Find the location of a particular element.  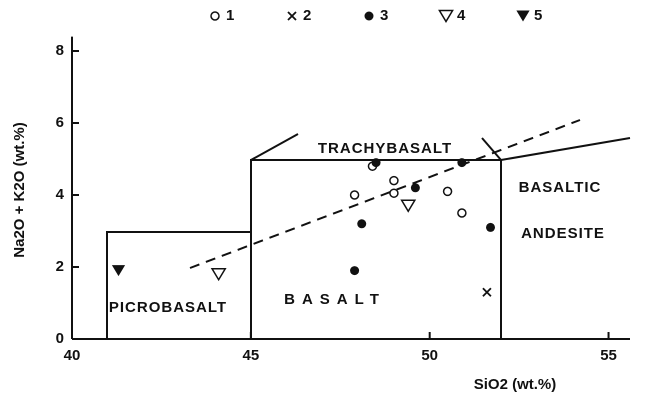

y-tick-label: 0 is located at coordinates (60, 338).